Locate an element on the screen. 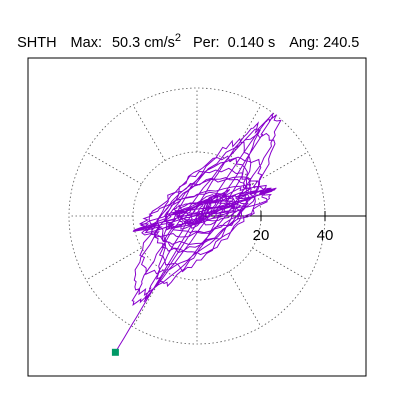  ang-value: 240.5 is located at coordinates (341, 43).